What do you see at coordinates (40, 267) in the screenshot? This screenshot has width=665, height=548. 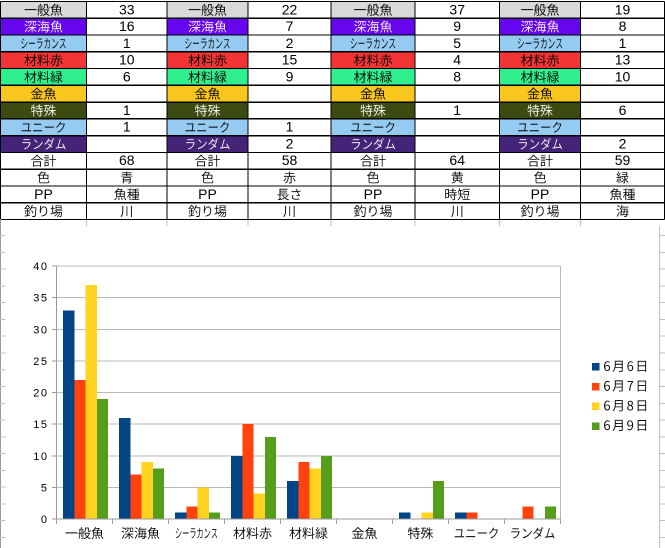 I see `svg-text: 40` at bounding box center [40, 267].